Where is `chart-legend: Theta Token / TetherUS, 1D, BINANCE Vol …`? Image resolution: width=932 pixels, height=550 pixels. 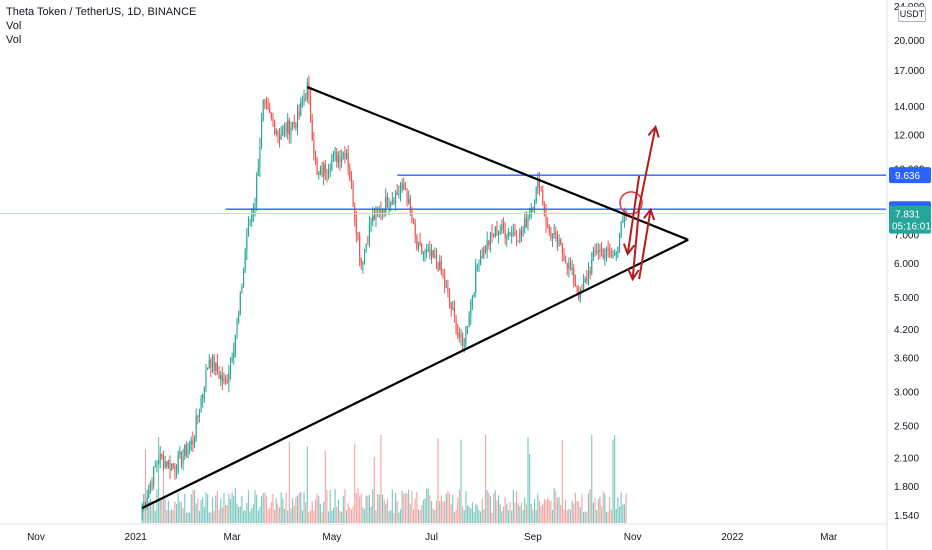 chart-legend: Theta Token / TetherUS, 1D, BINANCE Vol … is located at coordinates (101, 26).